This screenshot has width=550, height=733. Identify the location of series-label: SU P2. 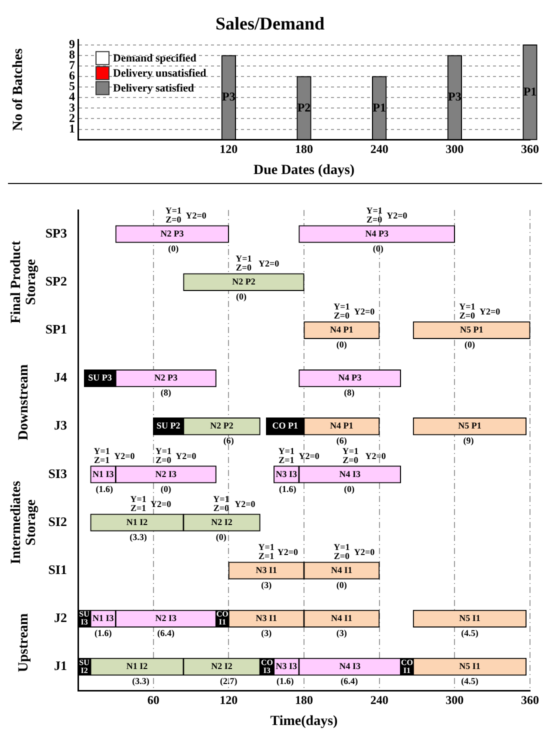
(168, 425).